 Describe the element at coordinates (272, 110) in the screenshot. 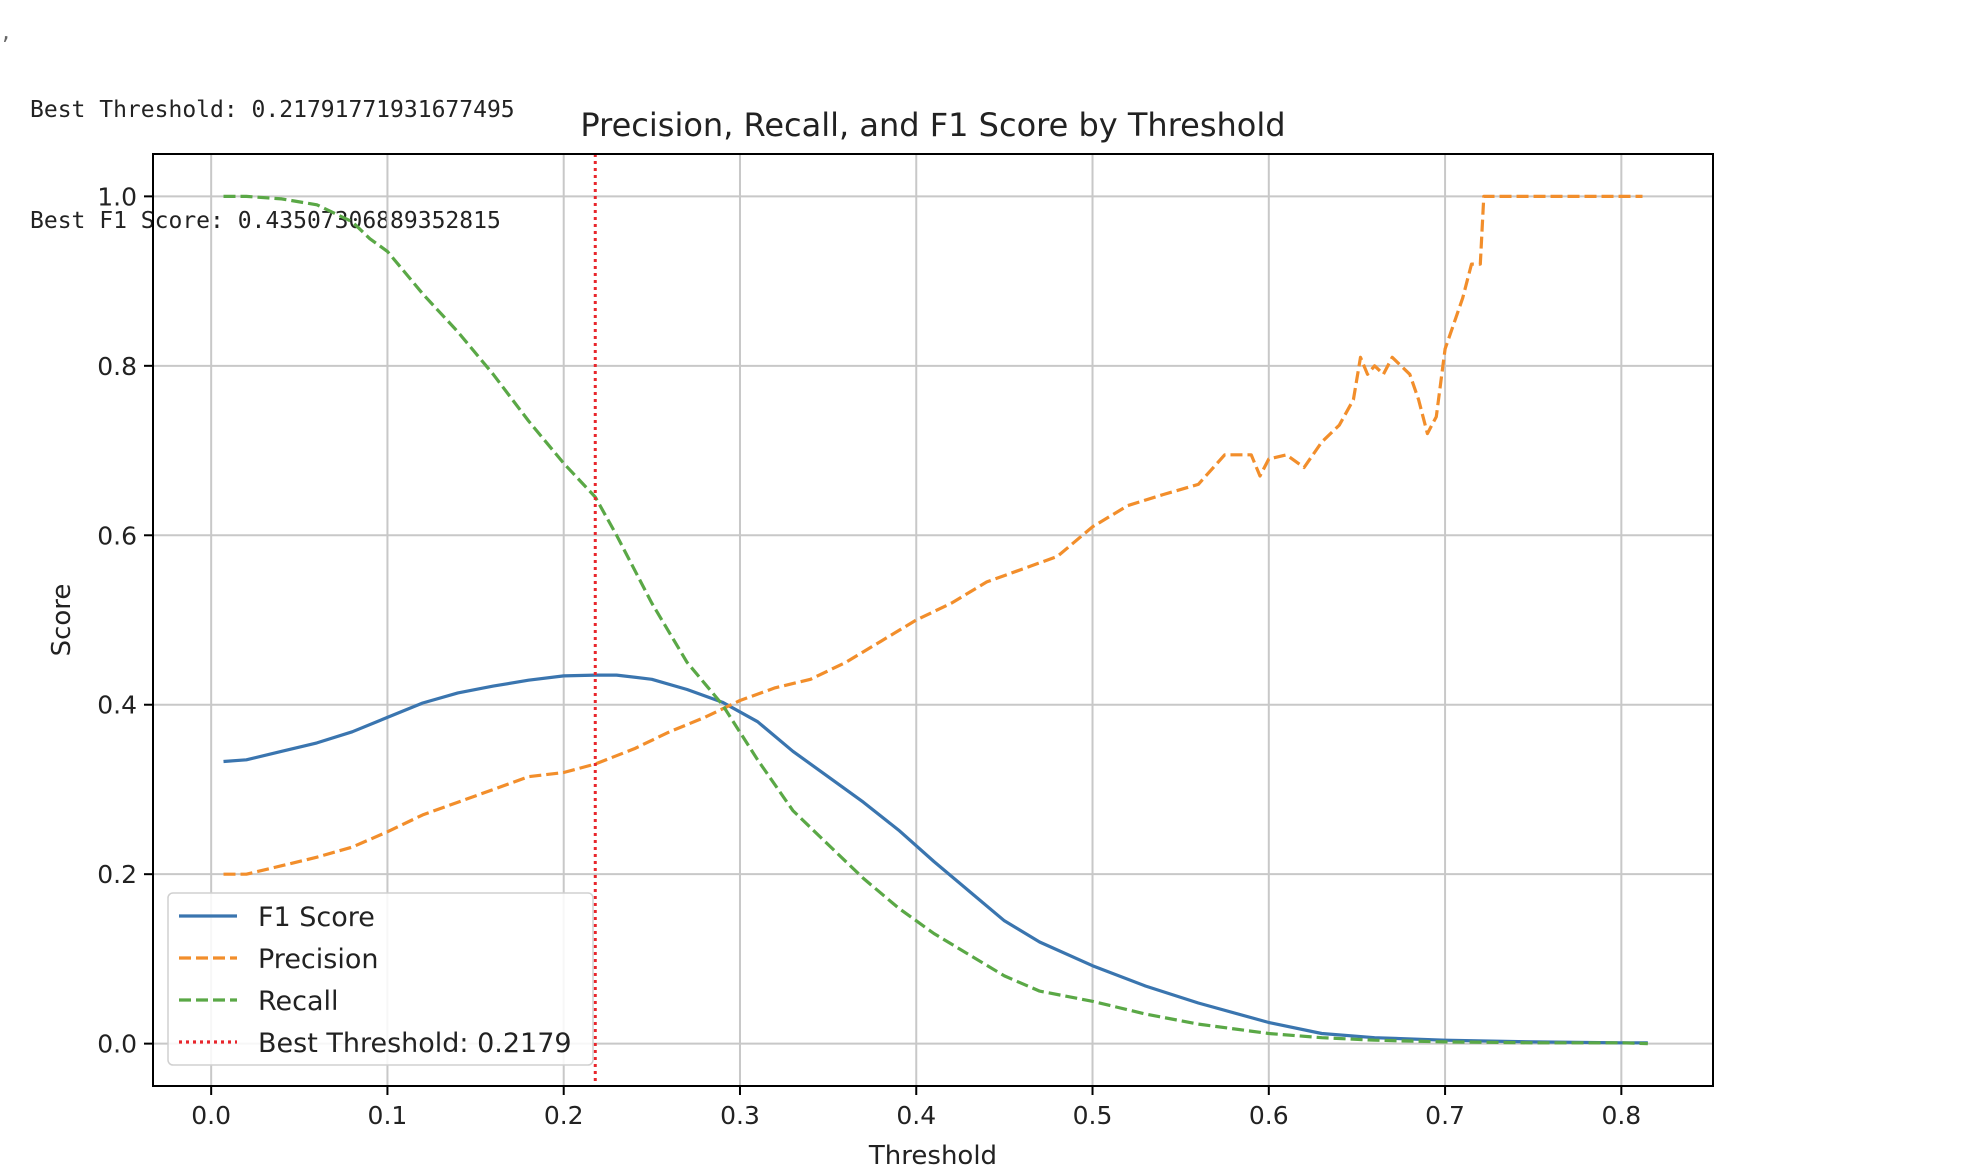

I see `best-threshold-output: Best Threshold: 0.21791771931677495` at that location.